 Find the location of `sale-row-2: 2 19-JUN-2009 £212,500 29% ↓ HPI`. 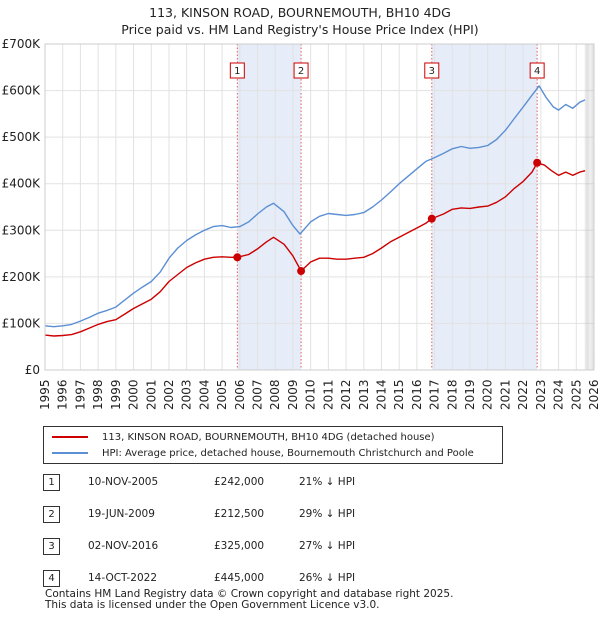

sale-row-2: 2 19-JUN-2009 £212,500 29% ↓ HPI is located at coordinates (303, 514).